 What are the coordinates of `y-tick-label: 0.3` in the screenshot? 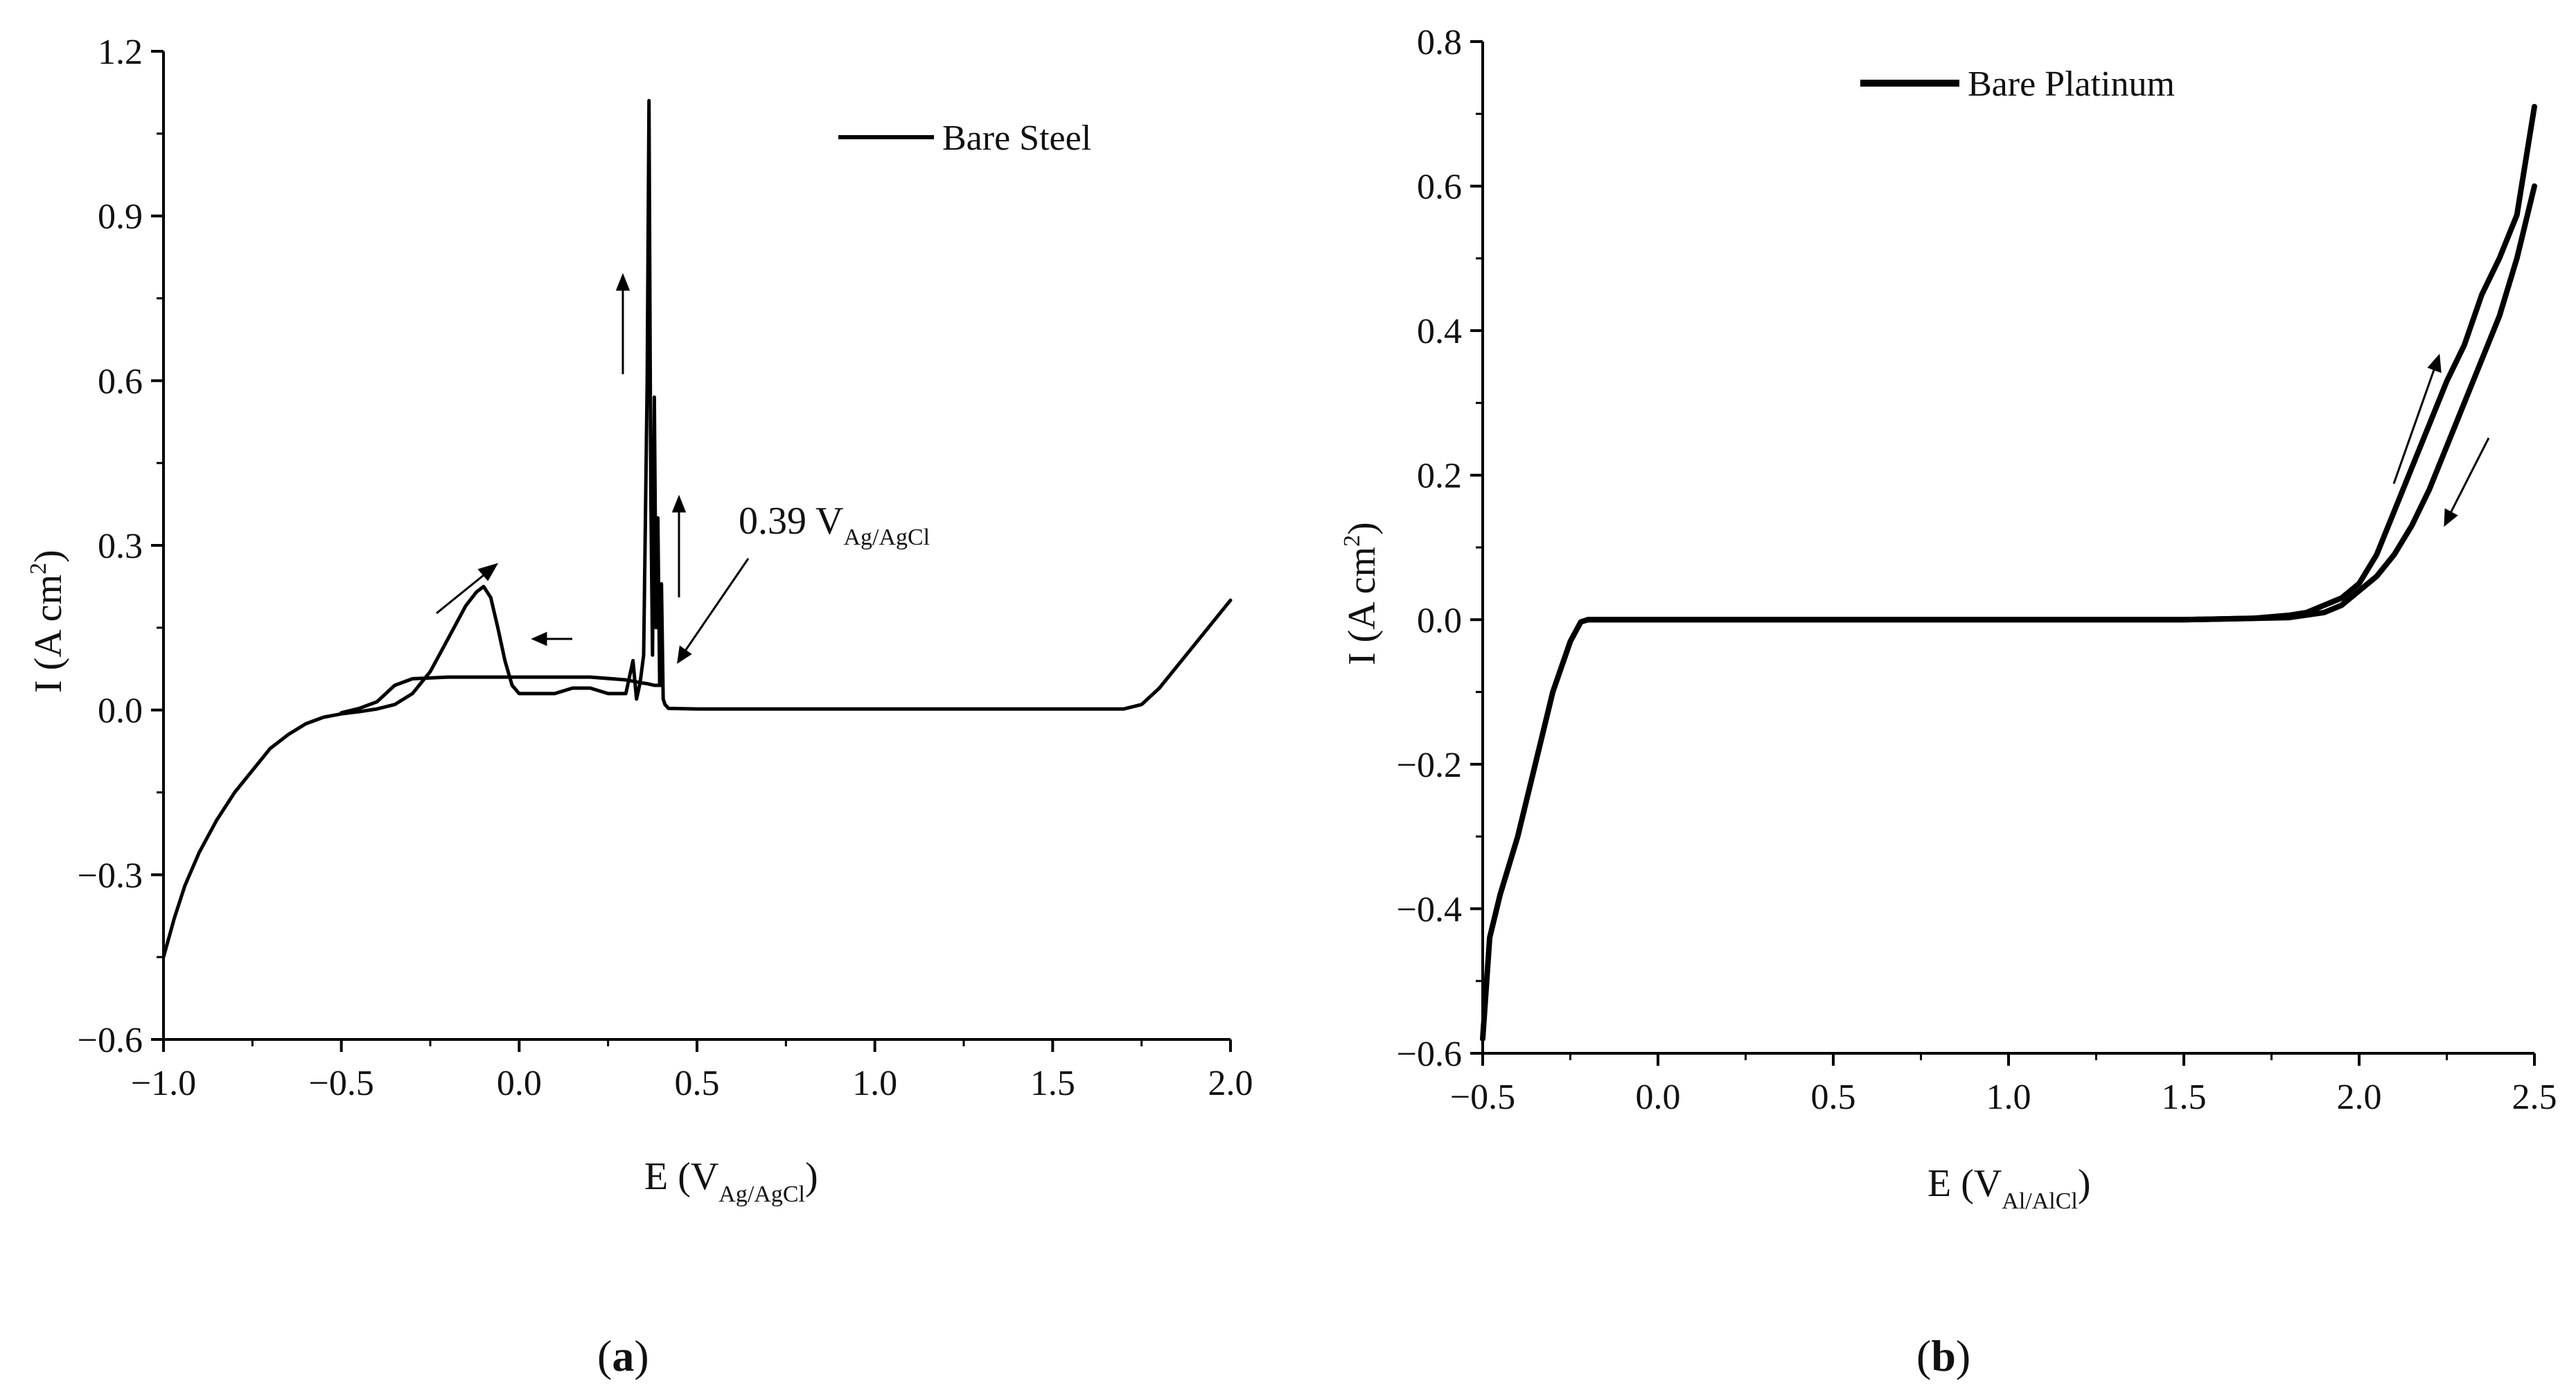 It's located at (120, 546).